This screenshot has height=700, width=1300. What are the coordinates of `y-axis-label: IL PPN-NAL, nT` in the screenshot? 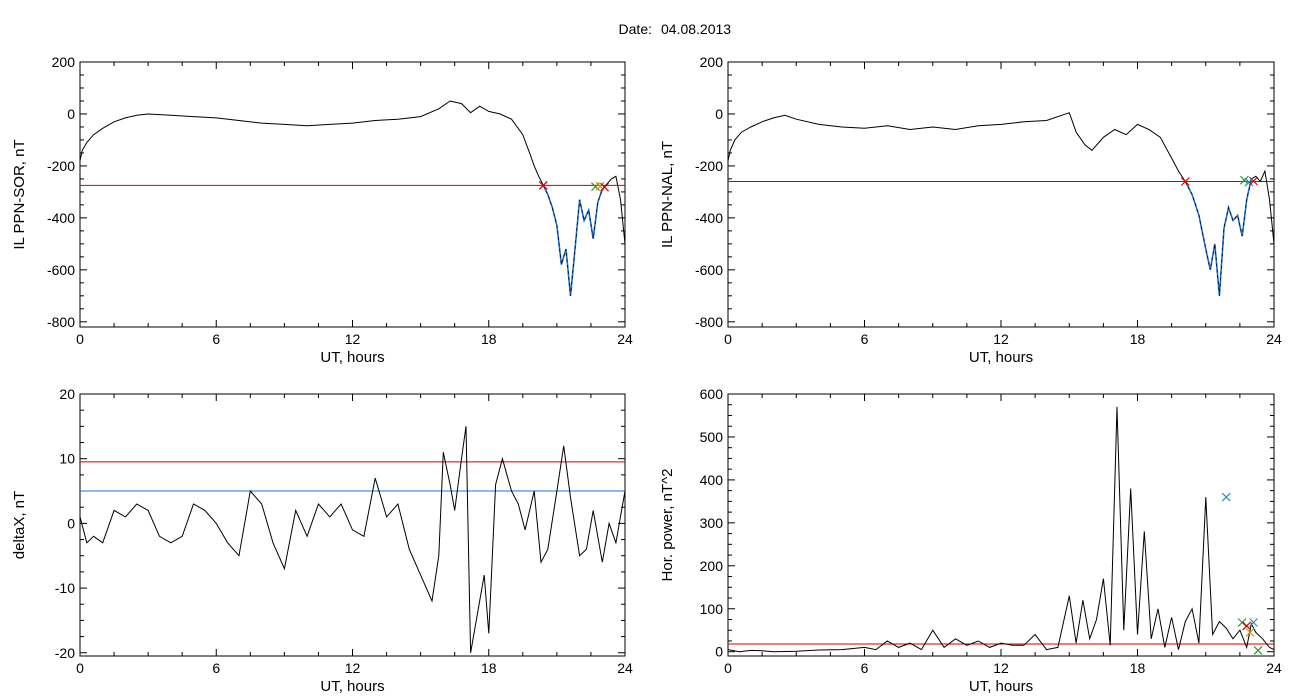 It's located at (667, 194).